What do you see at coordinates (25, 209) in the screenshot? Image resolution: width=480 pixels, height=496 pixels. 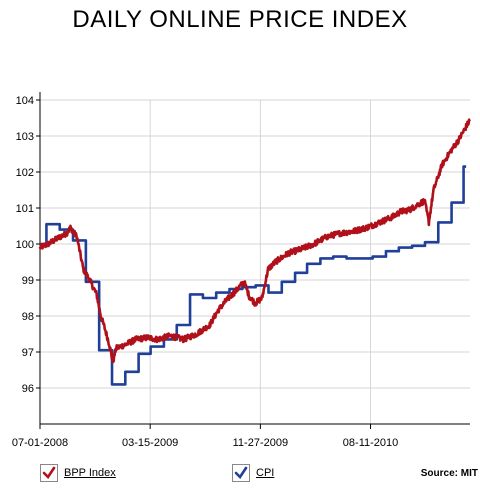 I see `y-tick-label: 101` at bounding box center [25, 209].